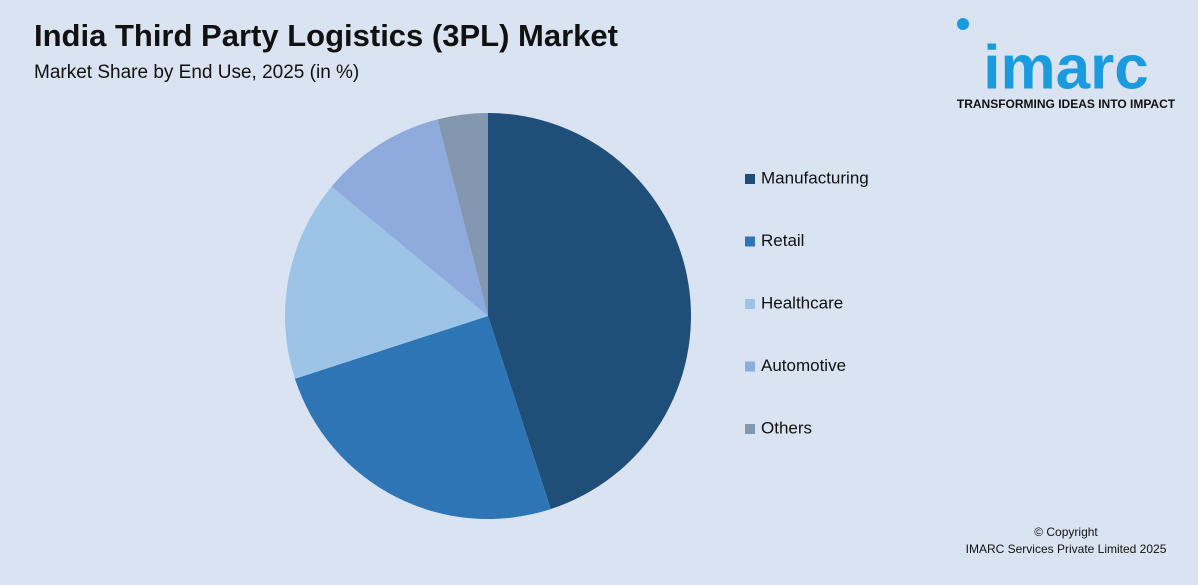  Describe the element at coordinates (802, 302) in the screenshot. I see `legend-label: Healthcare` at that location.